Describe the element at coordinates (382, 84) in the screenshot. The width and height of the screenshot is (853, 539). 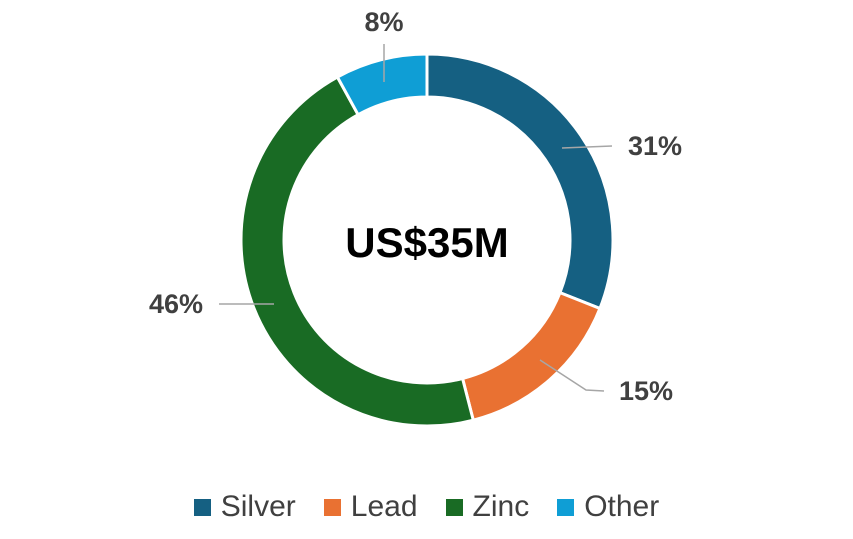
I see `slice-other` at that location.